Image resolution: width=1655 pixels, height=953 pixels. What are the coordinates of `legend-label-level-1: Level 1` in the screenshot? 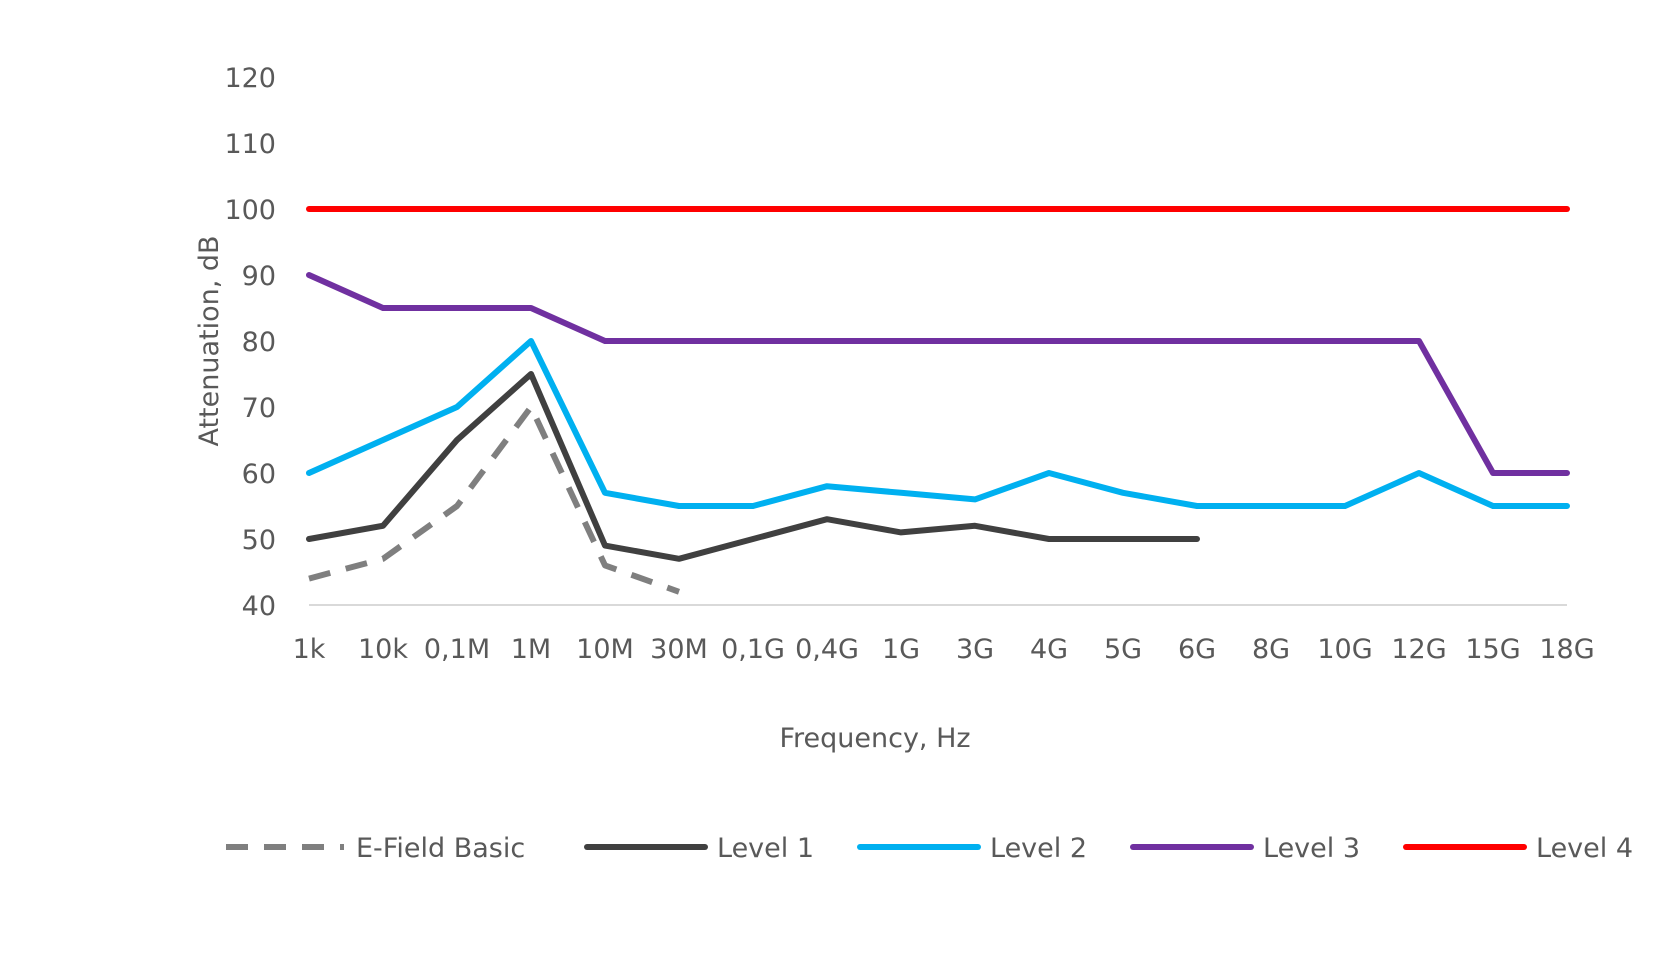 It's located at (765, 848).